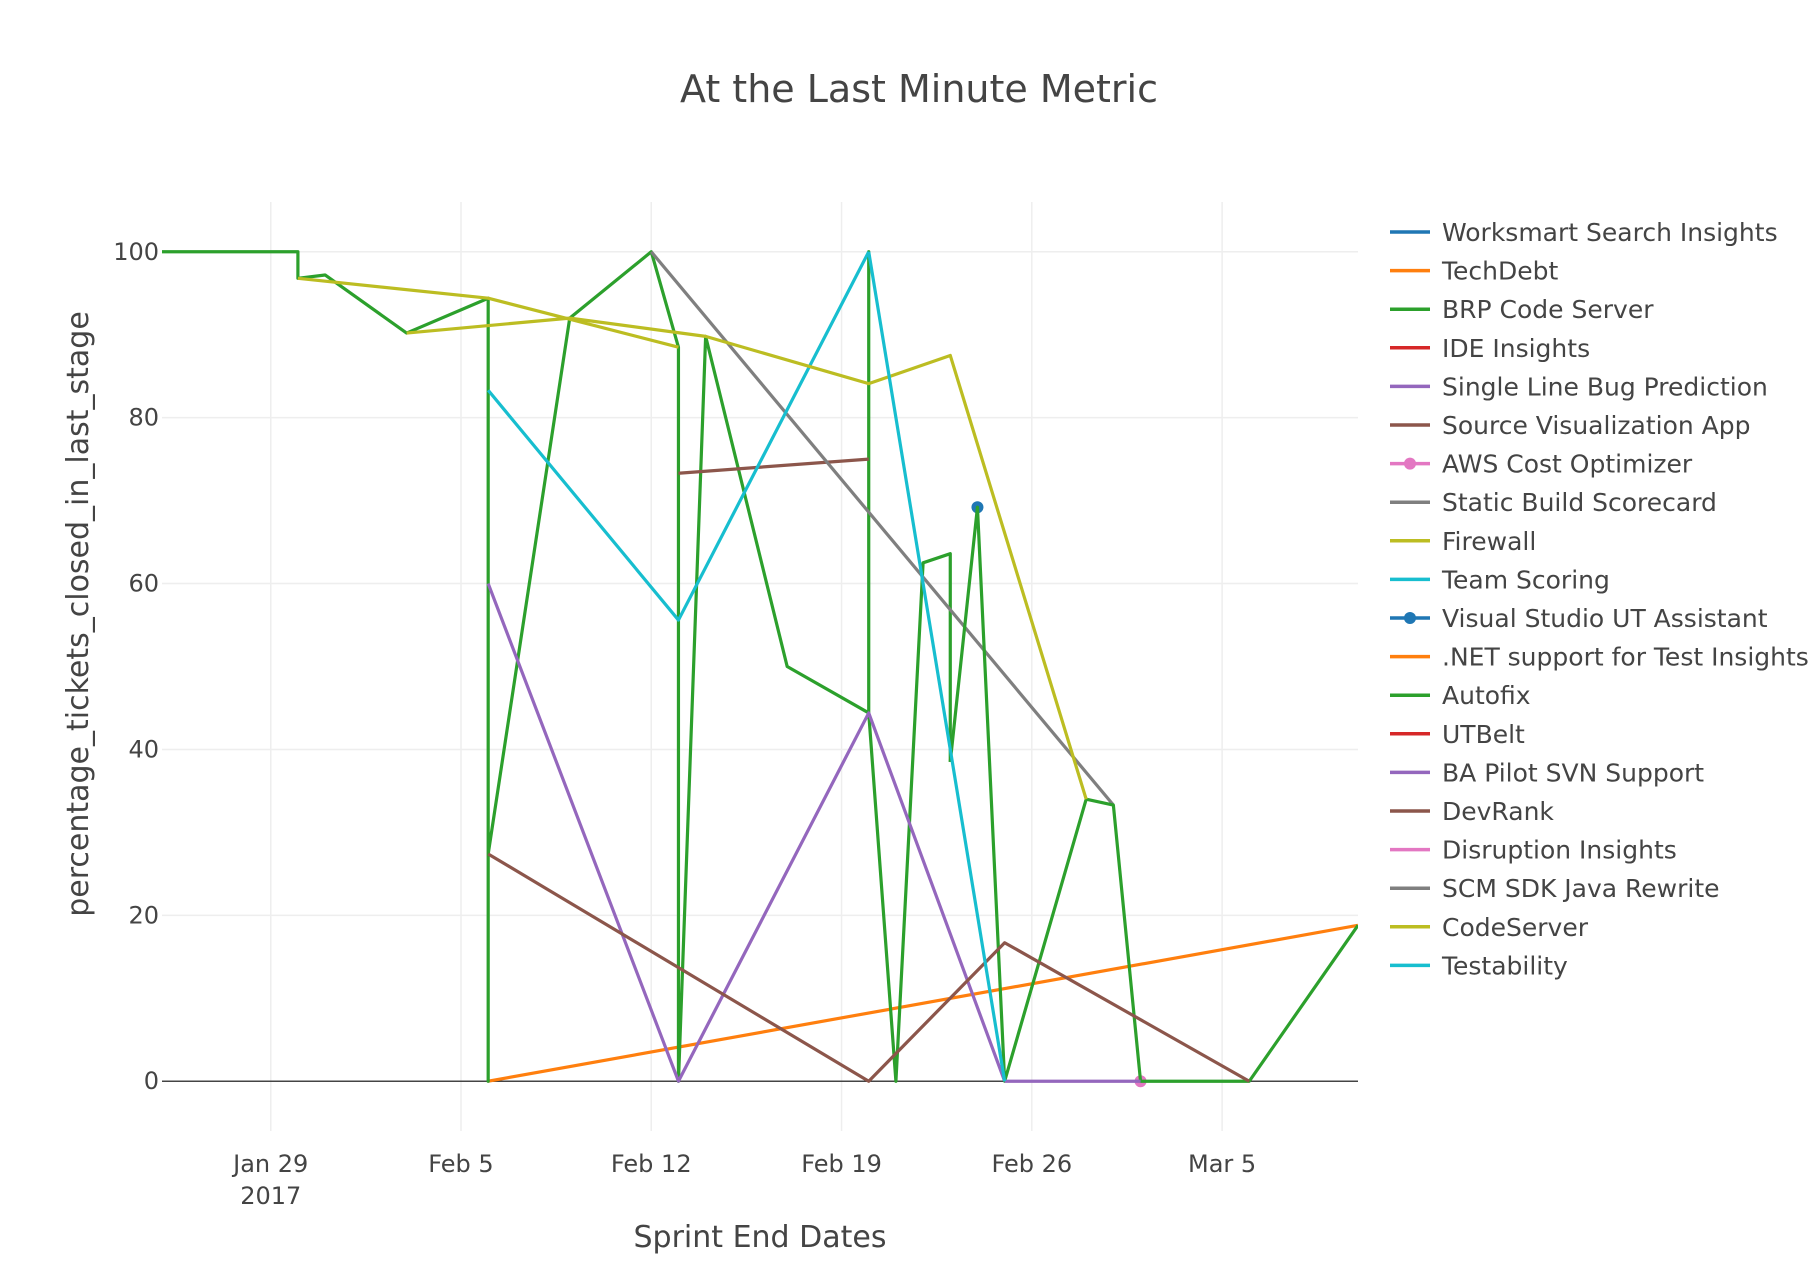 The height and width of the screenshot is (1284, 1810). I want to click on legend-label: TechDebt, so click(1499, 271).